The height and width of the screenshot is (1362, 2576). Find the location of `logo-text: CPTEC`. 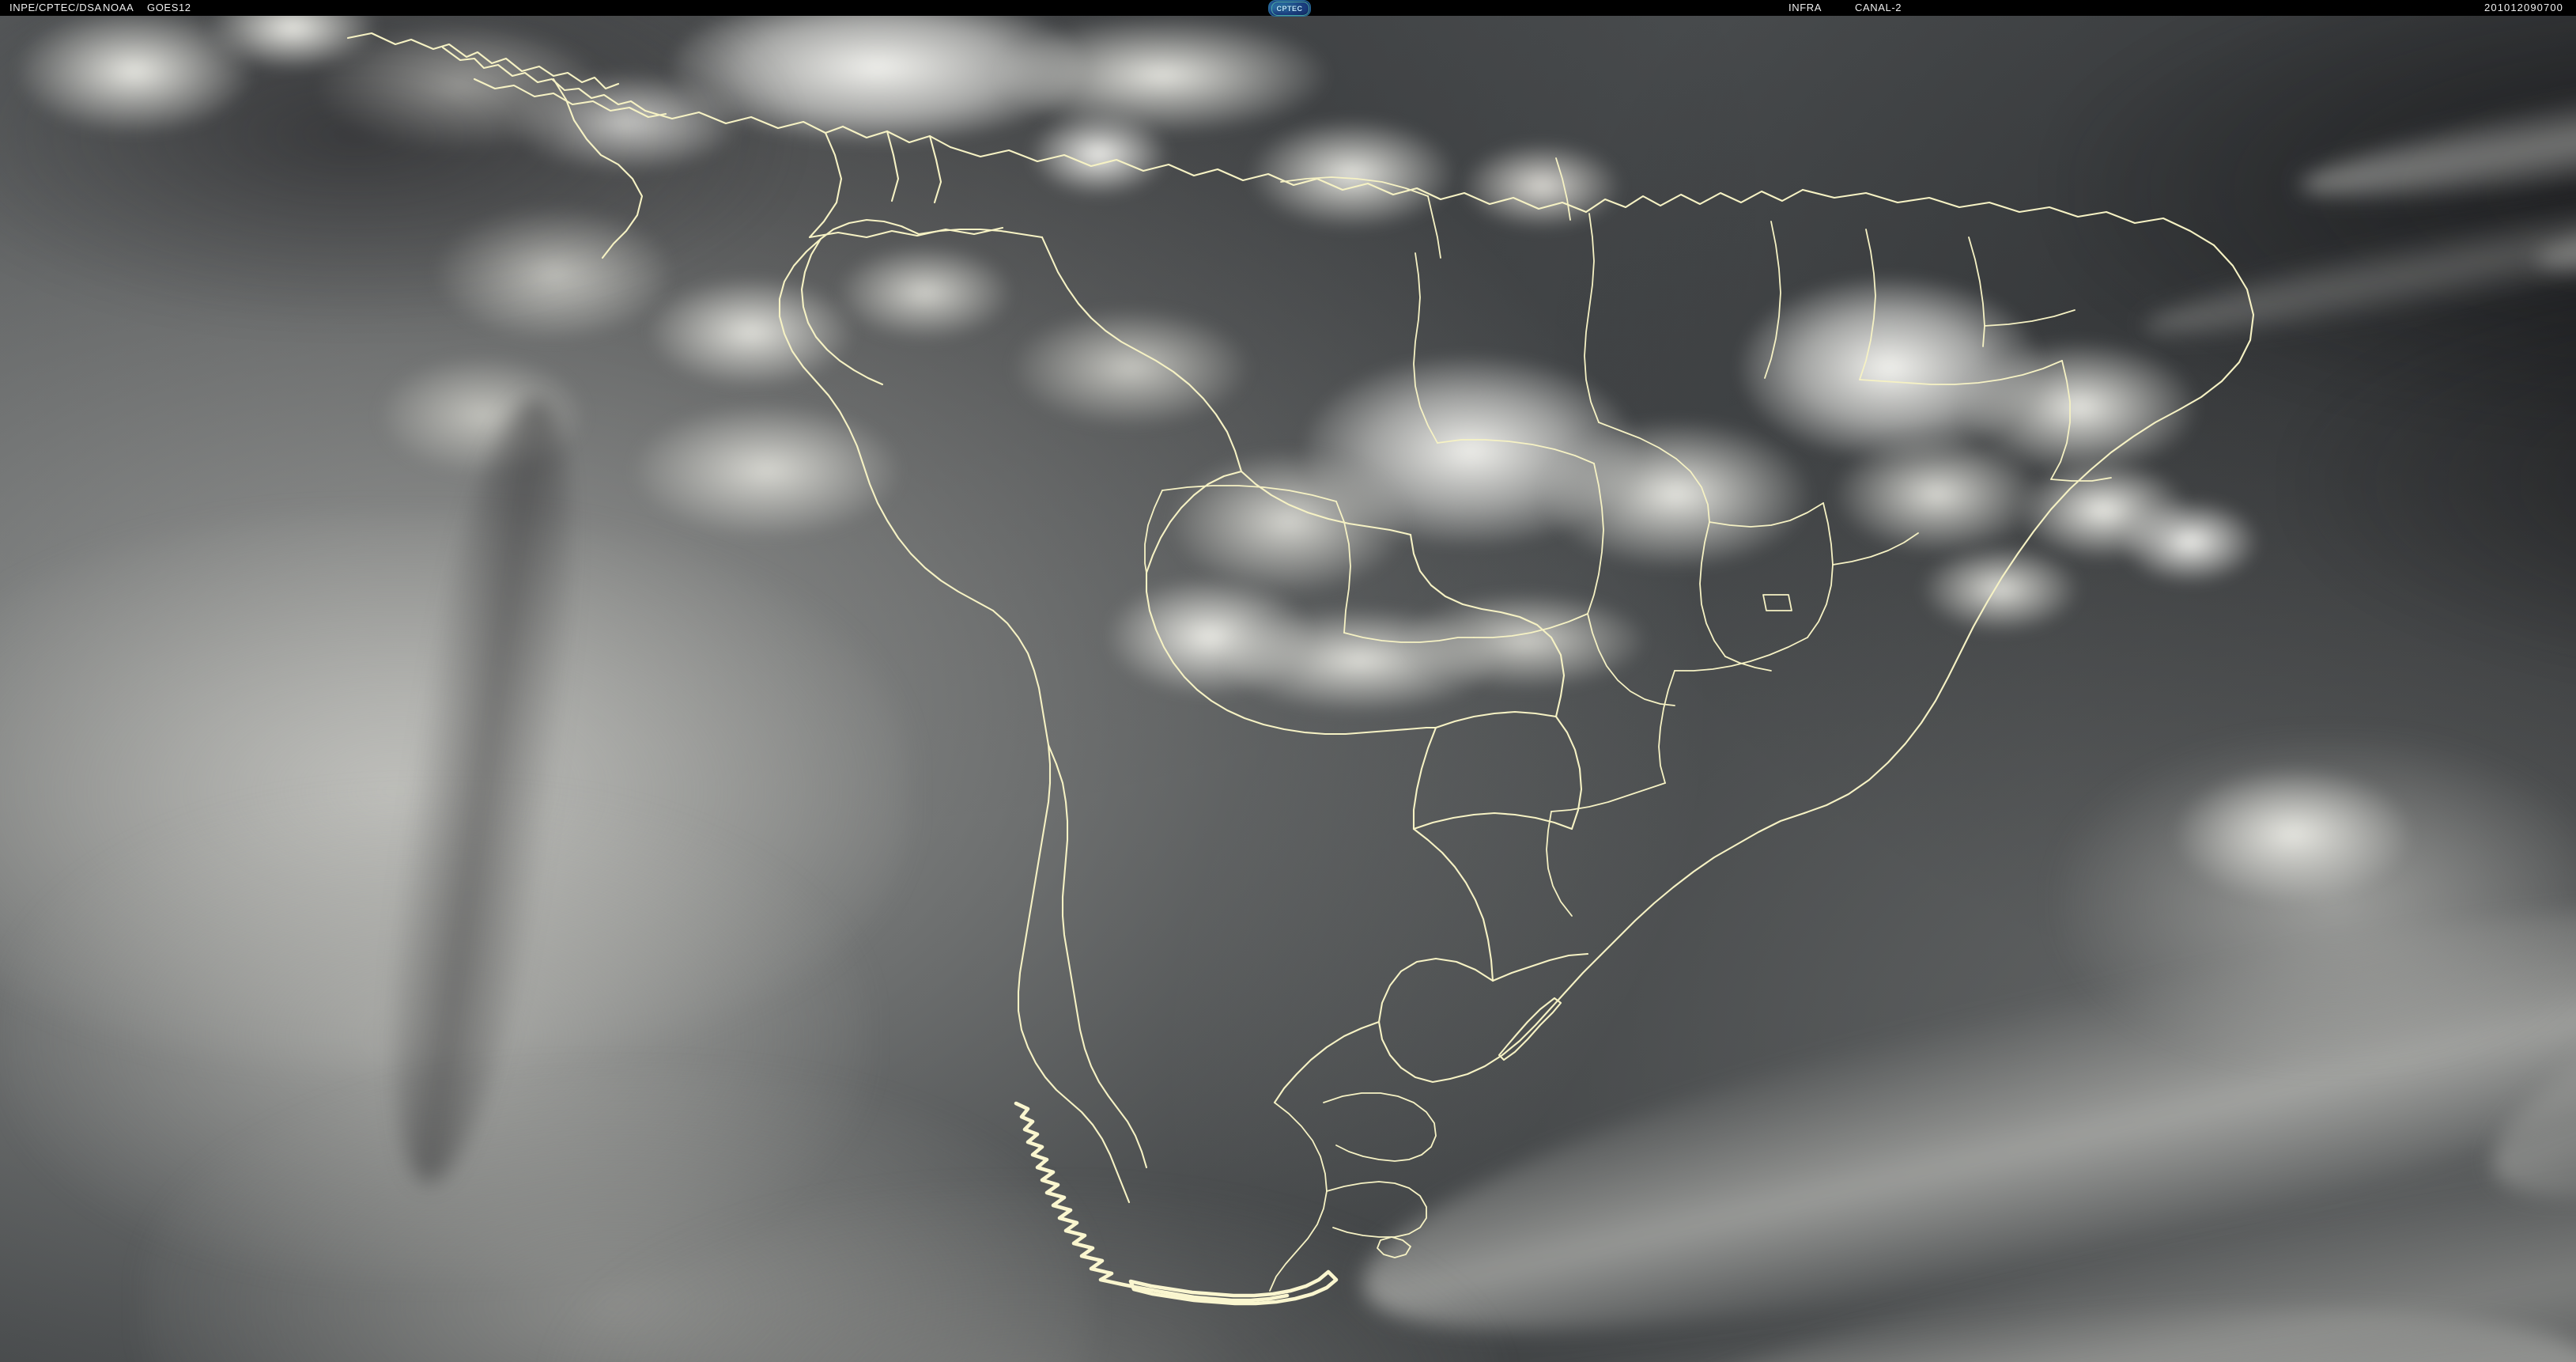

logo-text: CPTEC is located at coordinates (1289, 8).